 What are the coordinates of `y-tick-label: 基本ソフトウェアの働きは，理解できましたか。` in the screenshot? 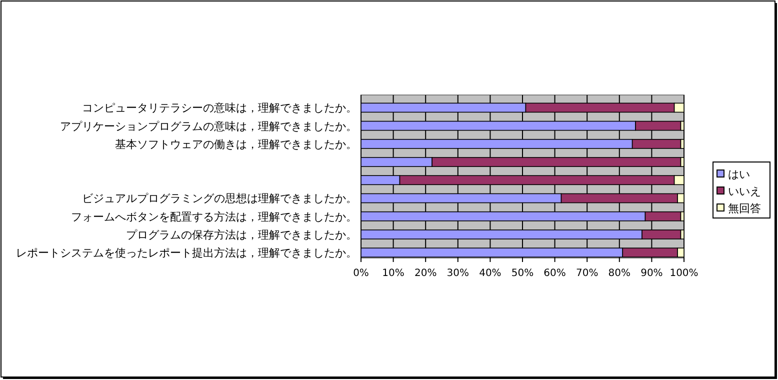 It's located at (236, 144).